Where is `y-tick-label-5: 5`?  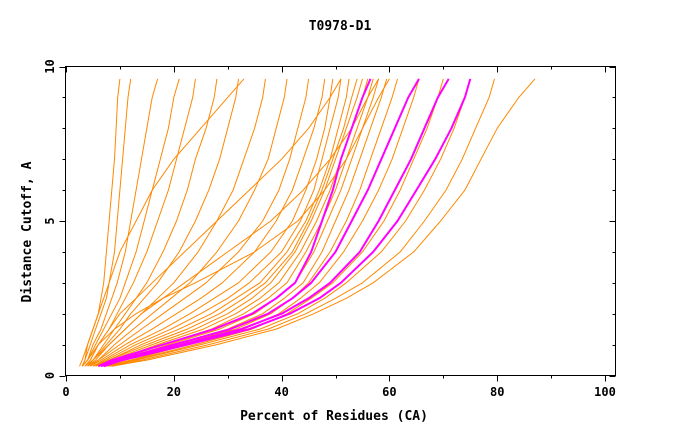
y-tick-label-5: 5 is located at coordinates (50, 220).